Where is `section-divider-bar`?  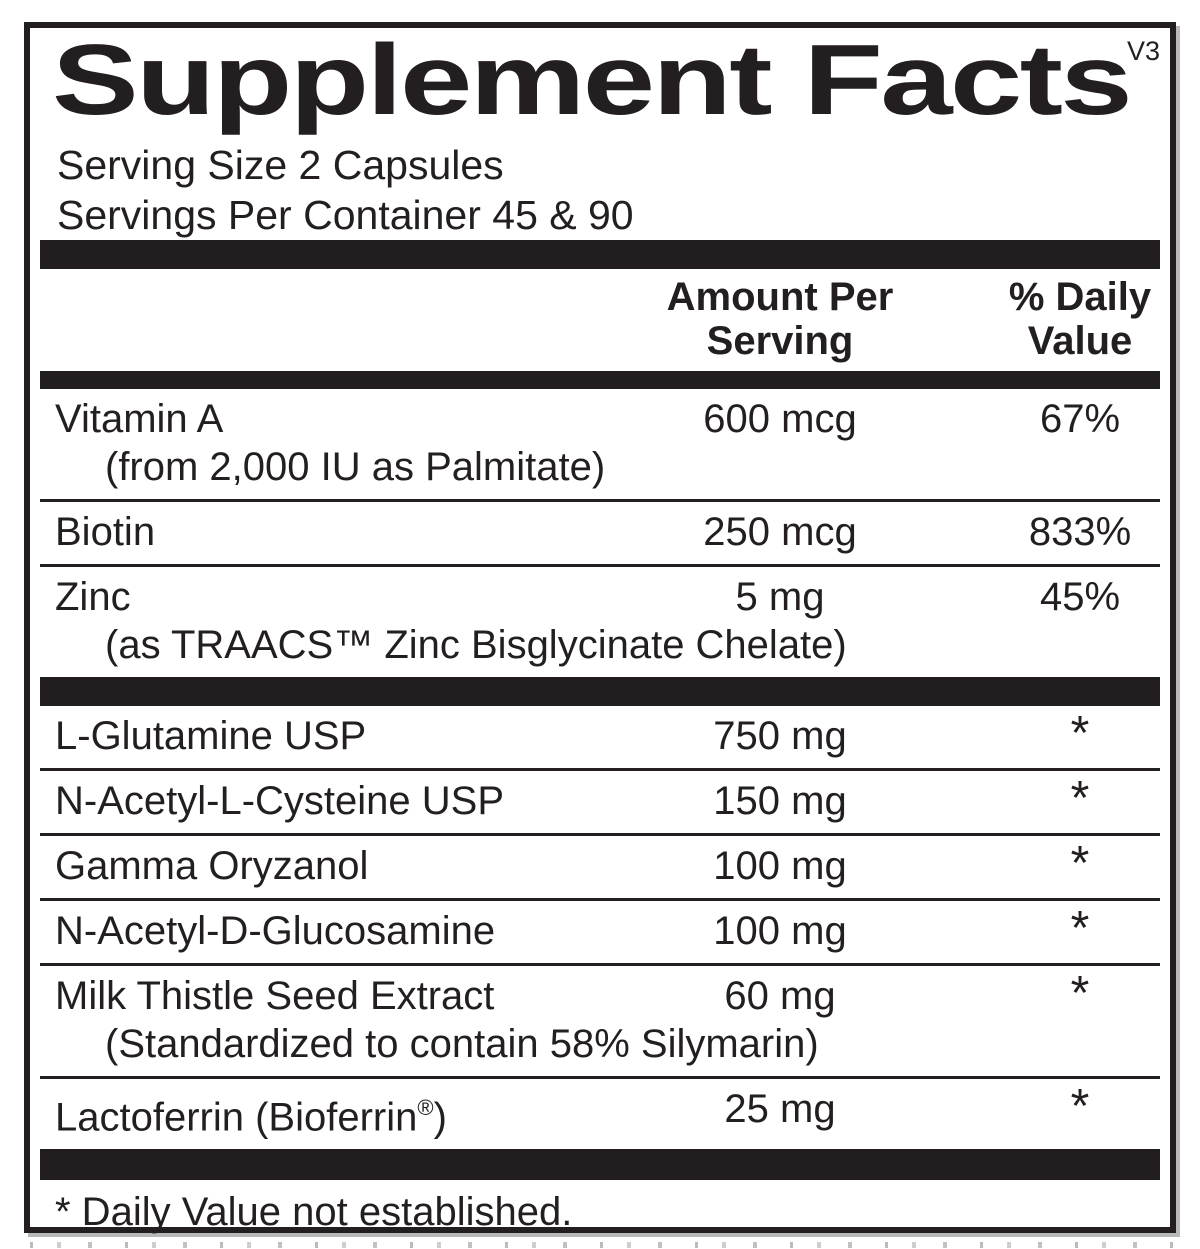
section-divider-bar is located at coordinates (600, 691).